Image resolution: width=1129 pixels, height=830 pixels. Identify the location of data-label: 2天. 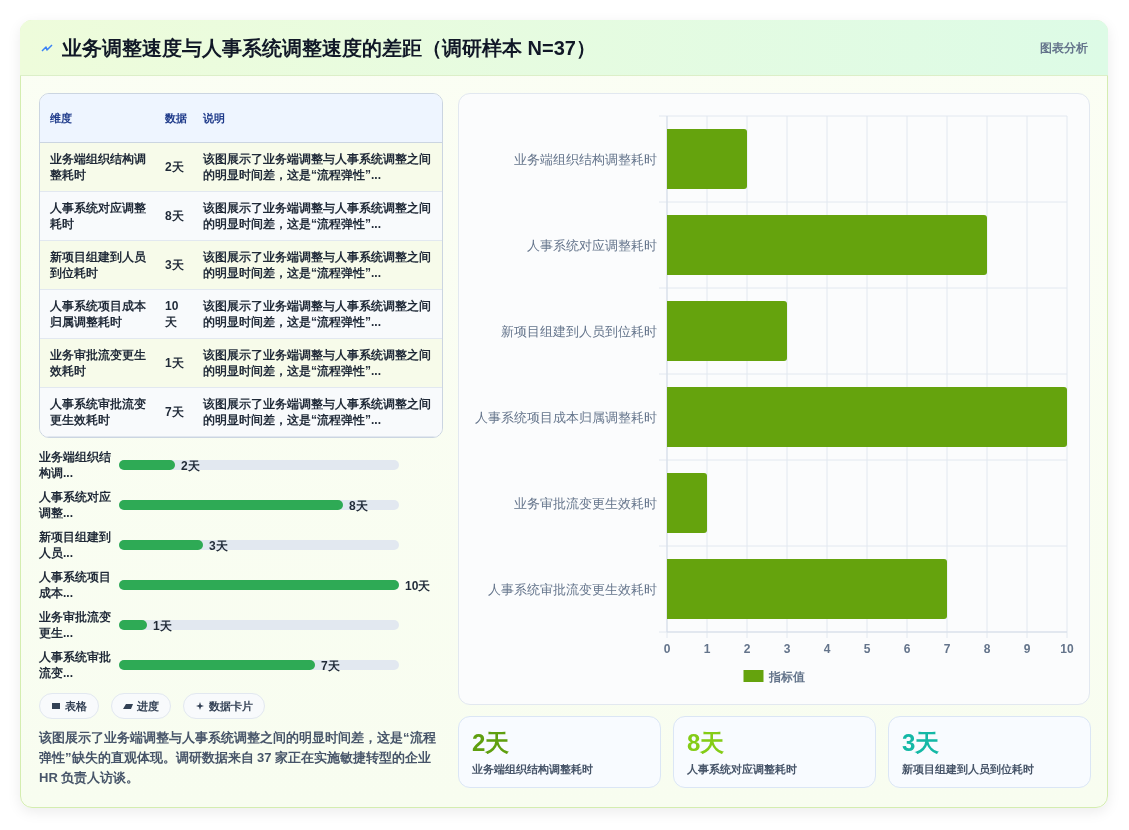
(191, 465).